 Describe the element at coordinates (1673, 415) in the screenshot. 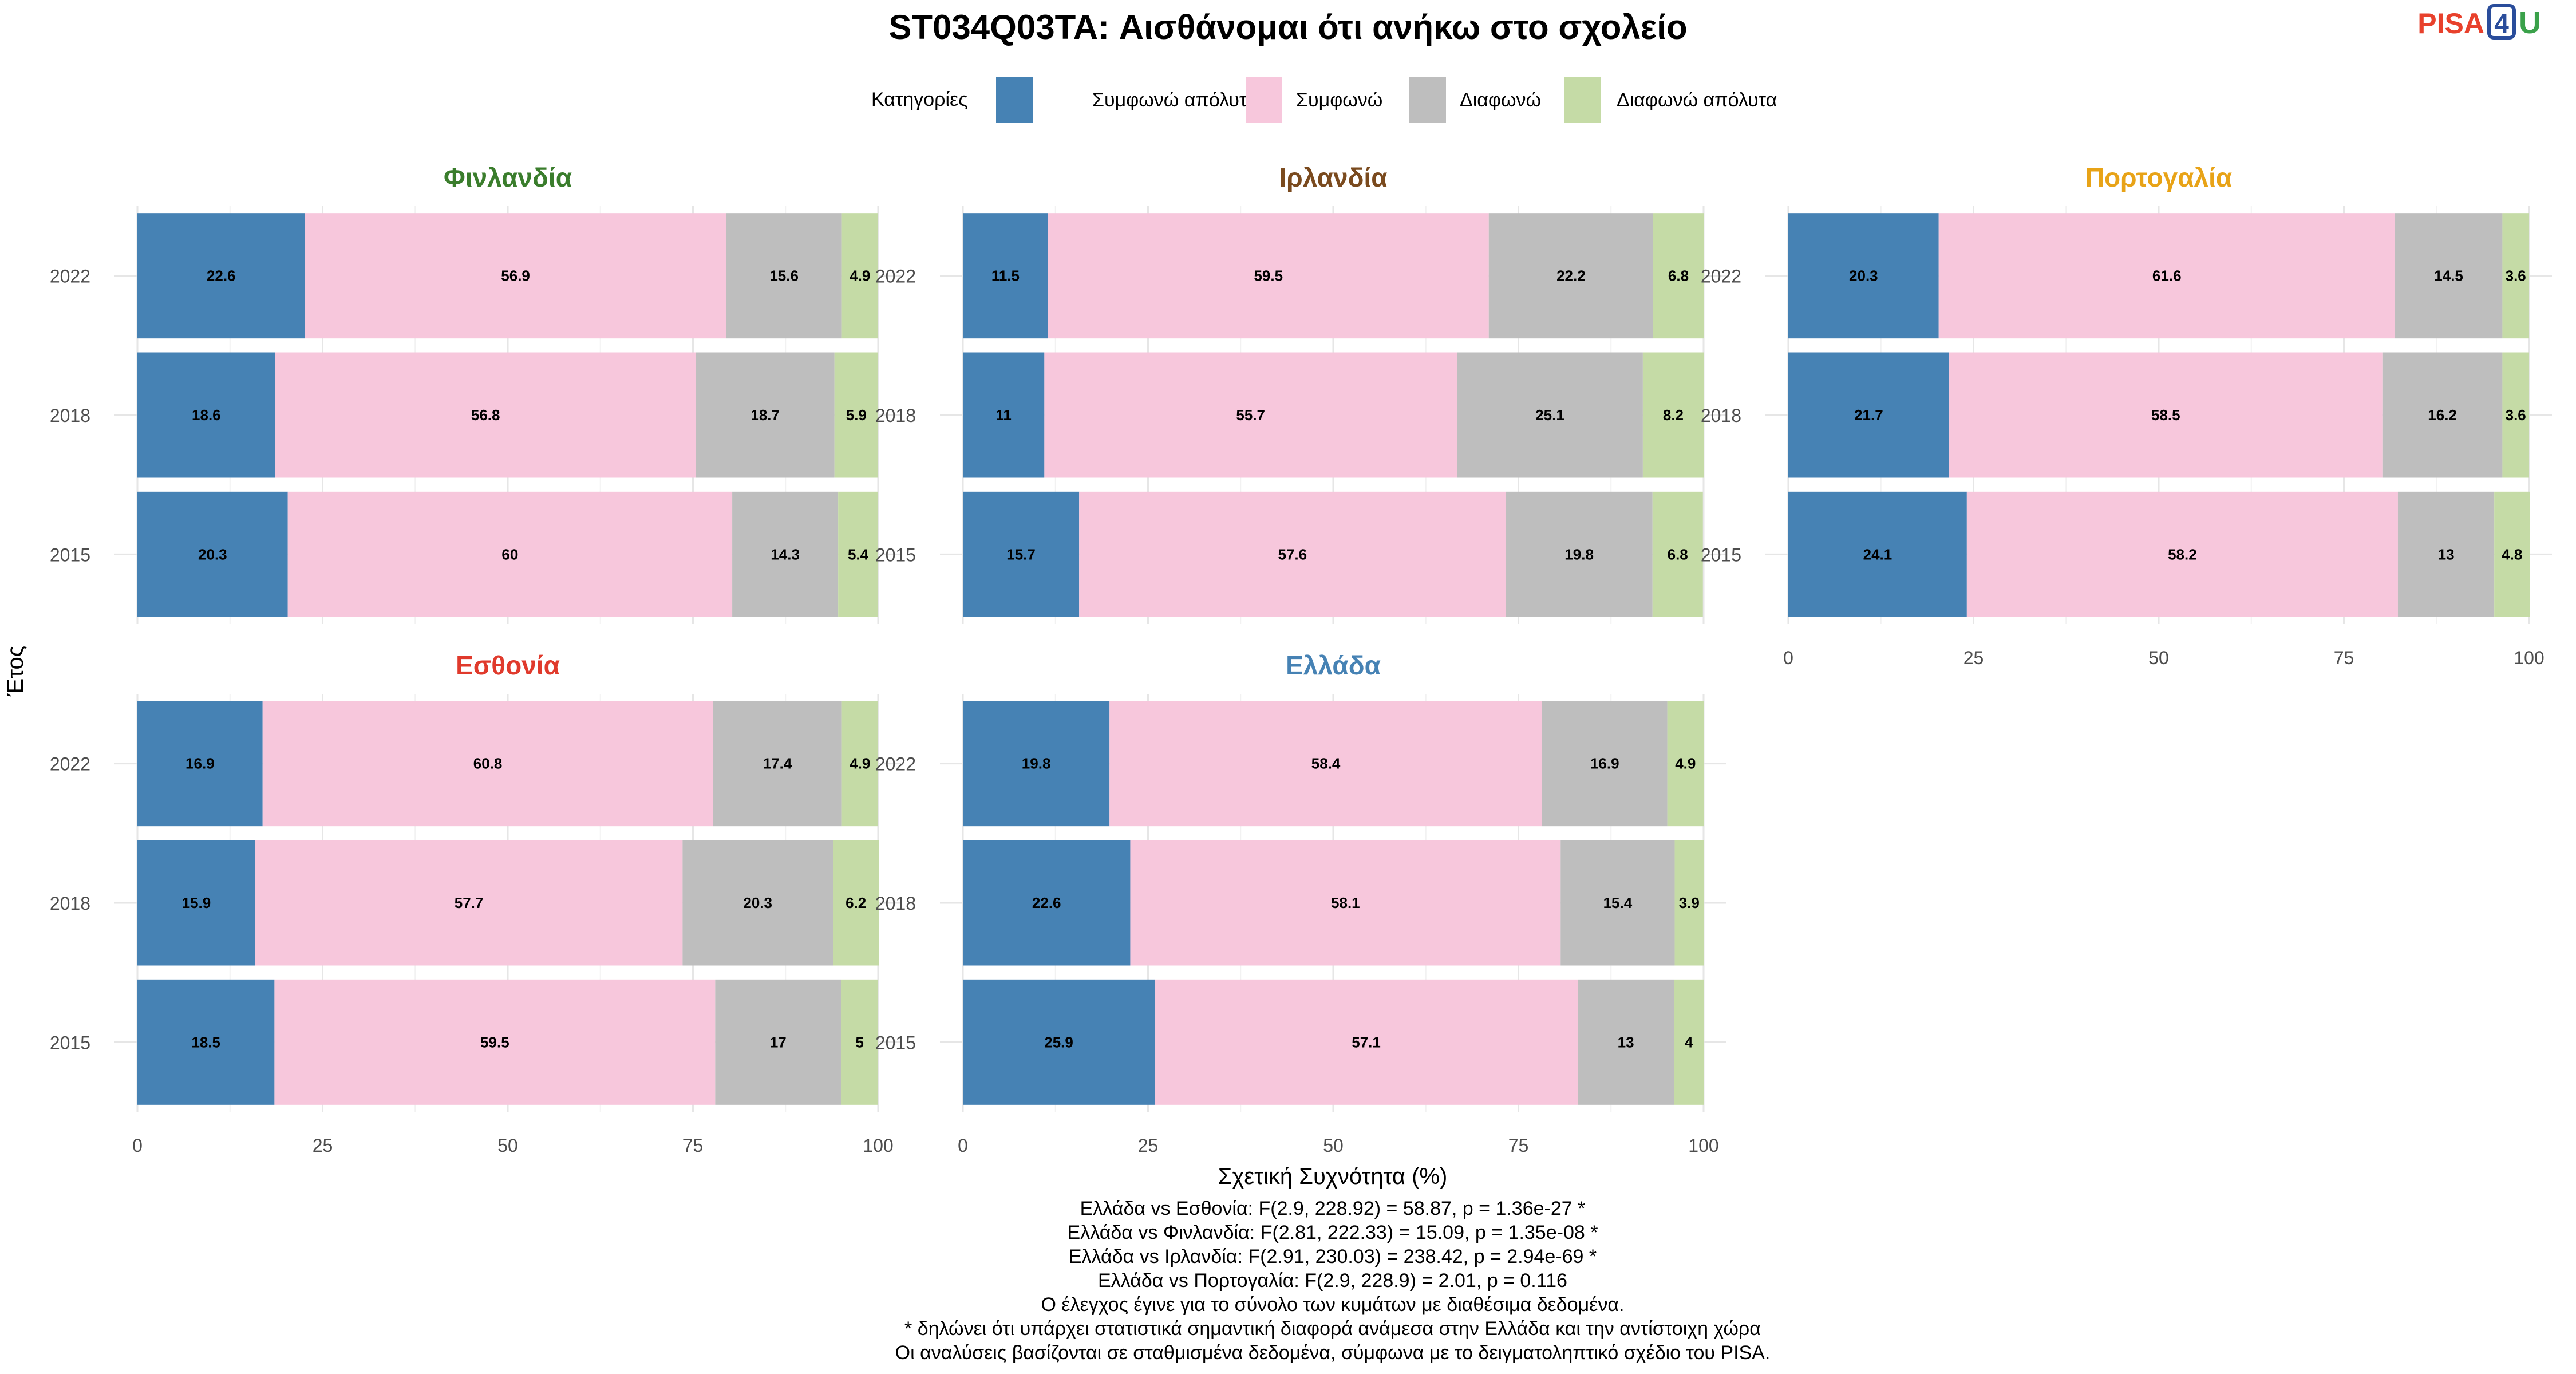

I see `data-label: 8.2` at that location.